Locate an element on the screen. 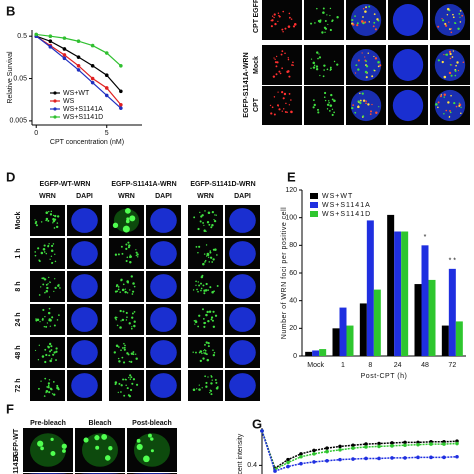 Image resolution: width=474 pixels, height=474 pixels. subcolumn-header: WRN is located at coordinates (47, 196).